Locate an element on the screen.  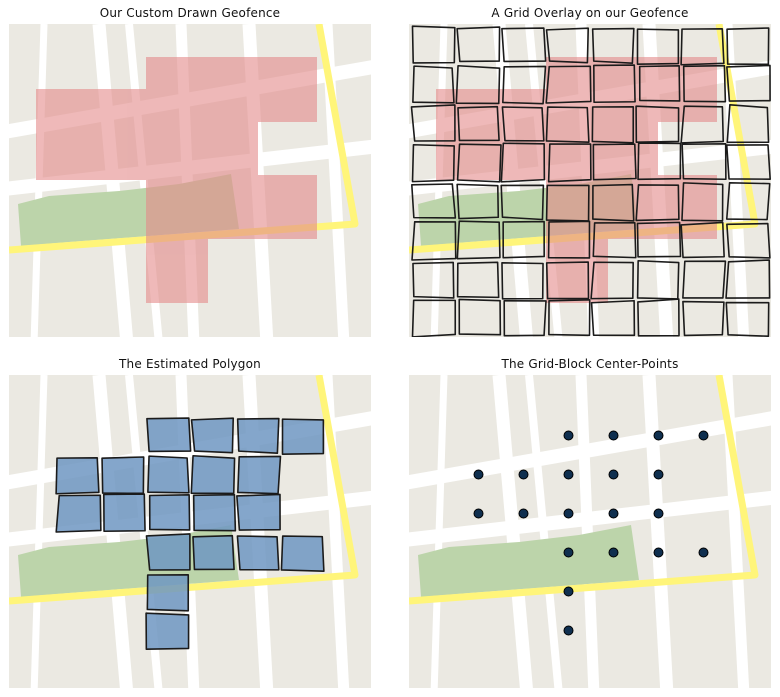
title-center-points: The Grid-Block Center-Points is located at coordinates (590, 364).